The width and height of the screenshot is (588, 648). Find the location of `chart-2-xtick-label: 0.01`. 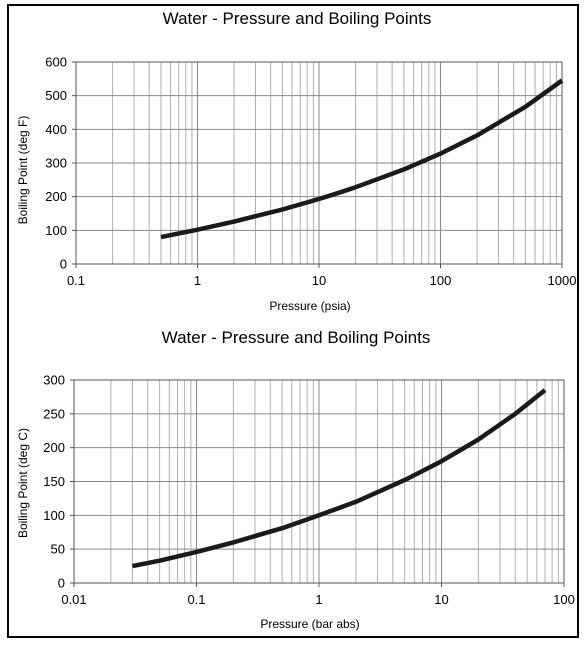

chart-2-xtick-label: 0.01 is located at coordinates (73, 599).